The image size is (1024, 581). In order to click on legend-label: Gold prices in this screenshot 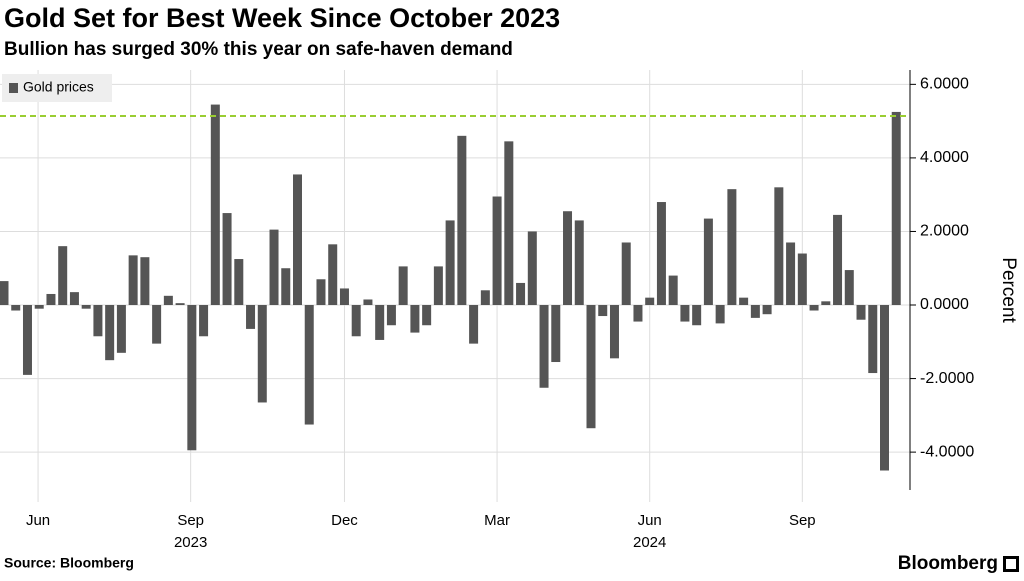, I will do `click(58, 87)`.